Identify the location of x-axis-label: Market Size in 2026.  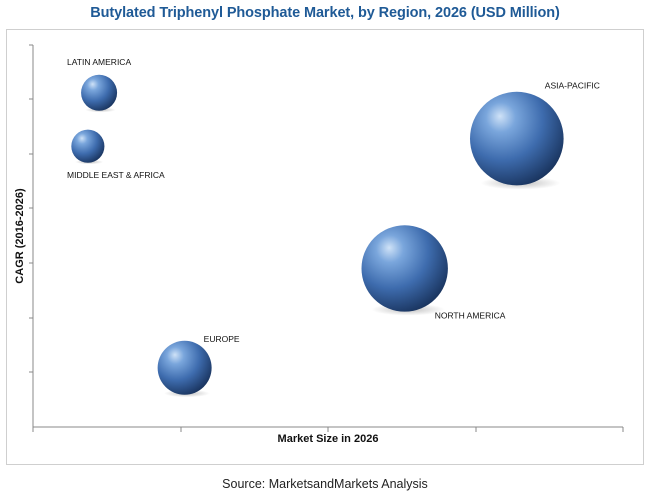
(328, 439).